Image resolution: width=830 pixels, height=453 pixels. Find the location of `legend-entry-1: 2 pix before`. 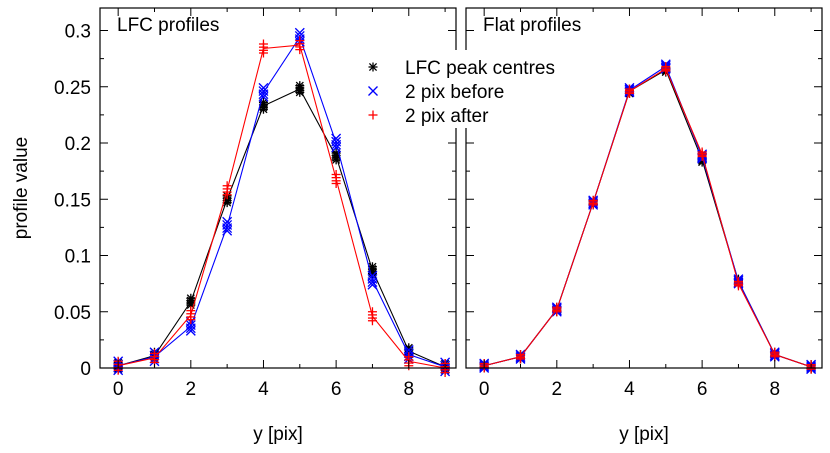

legend-entry-1: 2 pix before is located at coordinates (436, 92).